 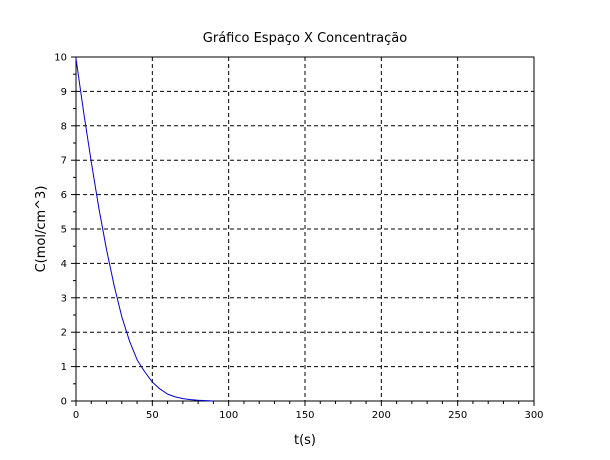 I want to click on y-tick-label: 10, so click(x=60, y=58).